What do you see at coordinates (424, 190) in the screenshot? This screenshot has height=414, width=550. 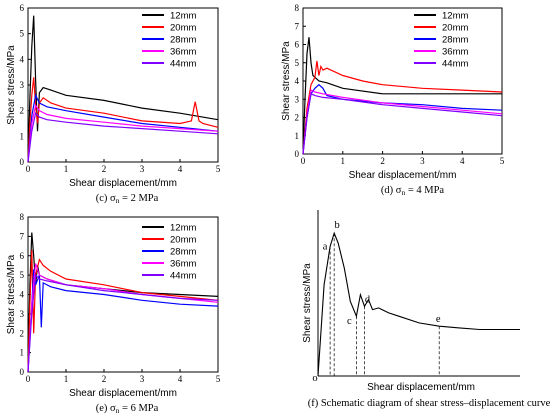 I see `caption-suffix: = 4 MPa` at bounding box center [424, 190].